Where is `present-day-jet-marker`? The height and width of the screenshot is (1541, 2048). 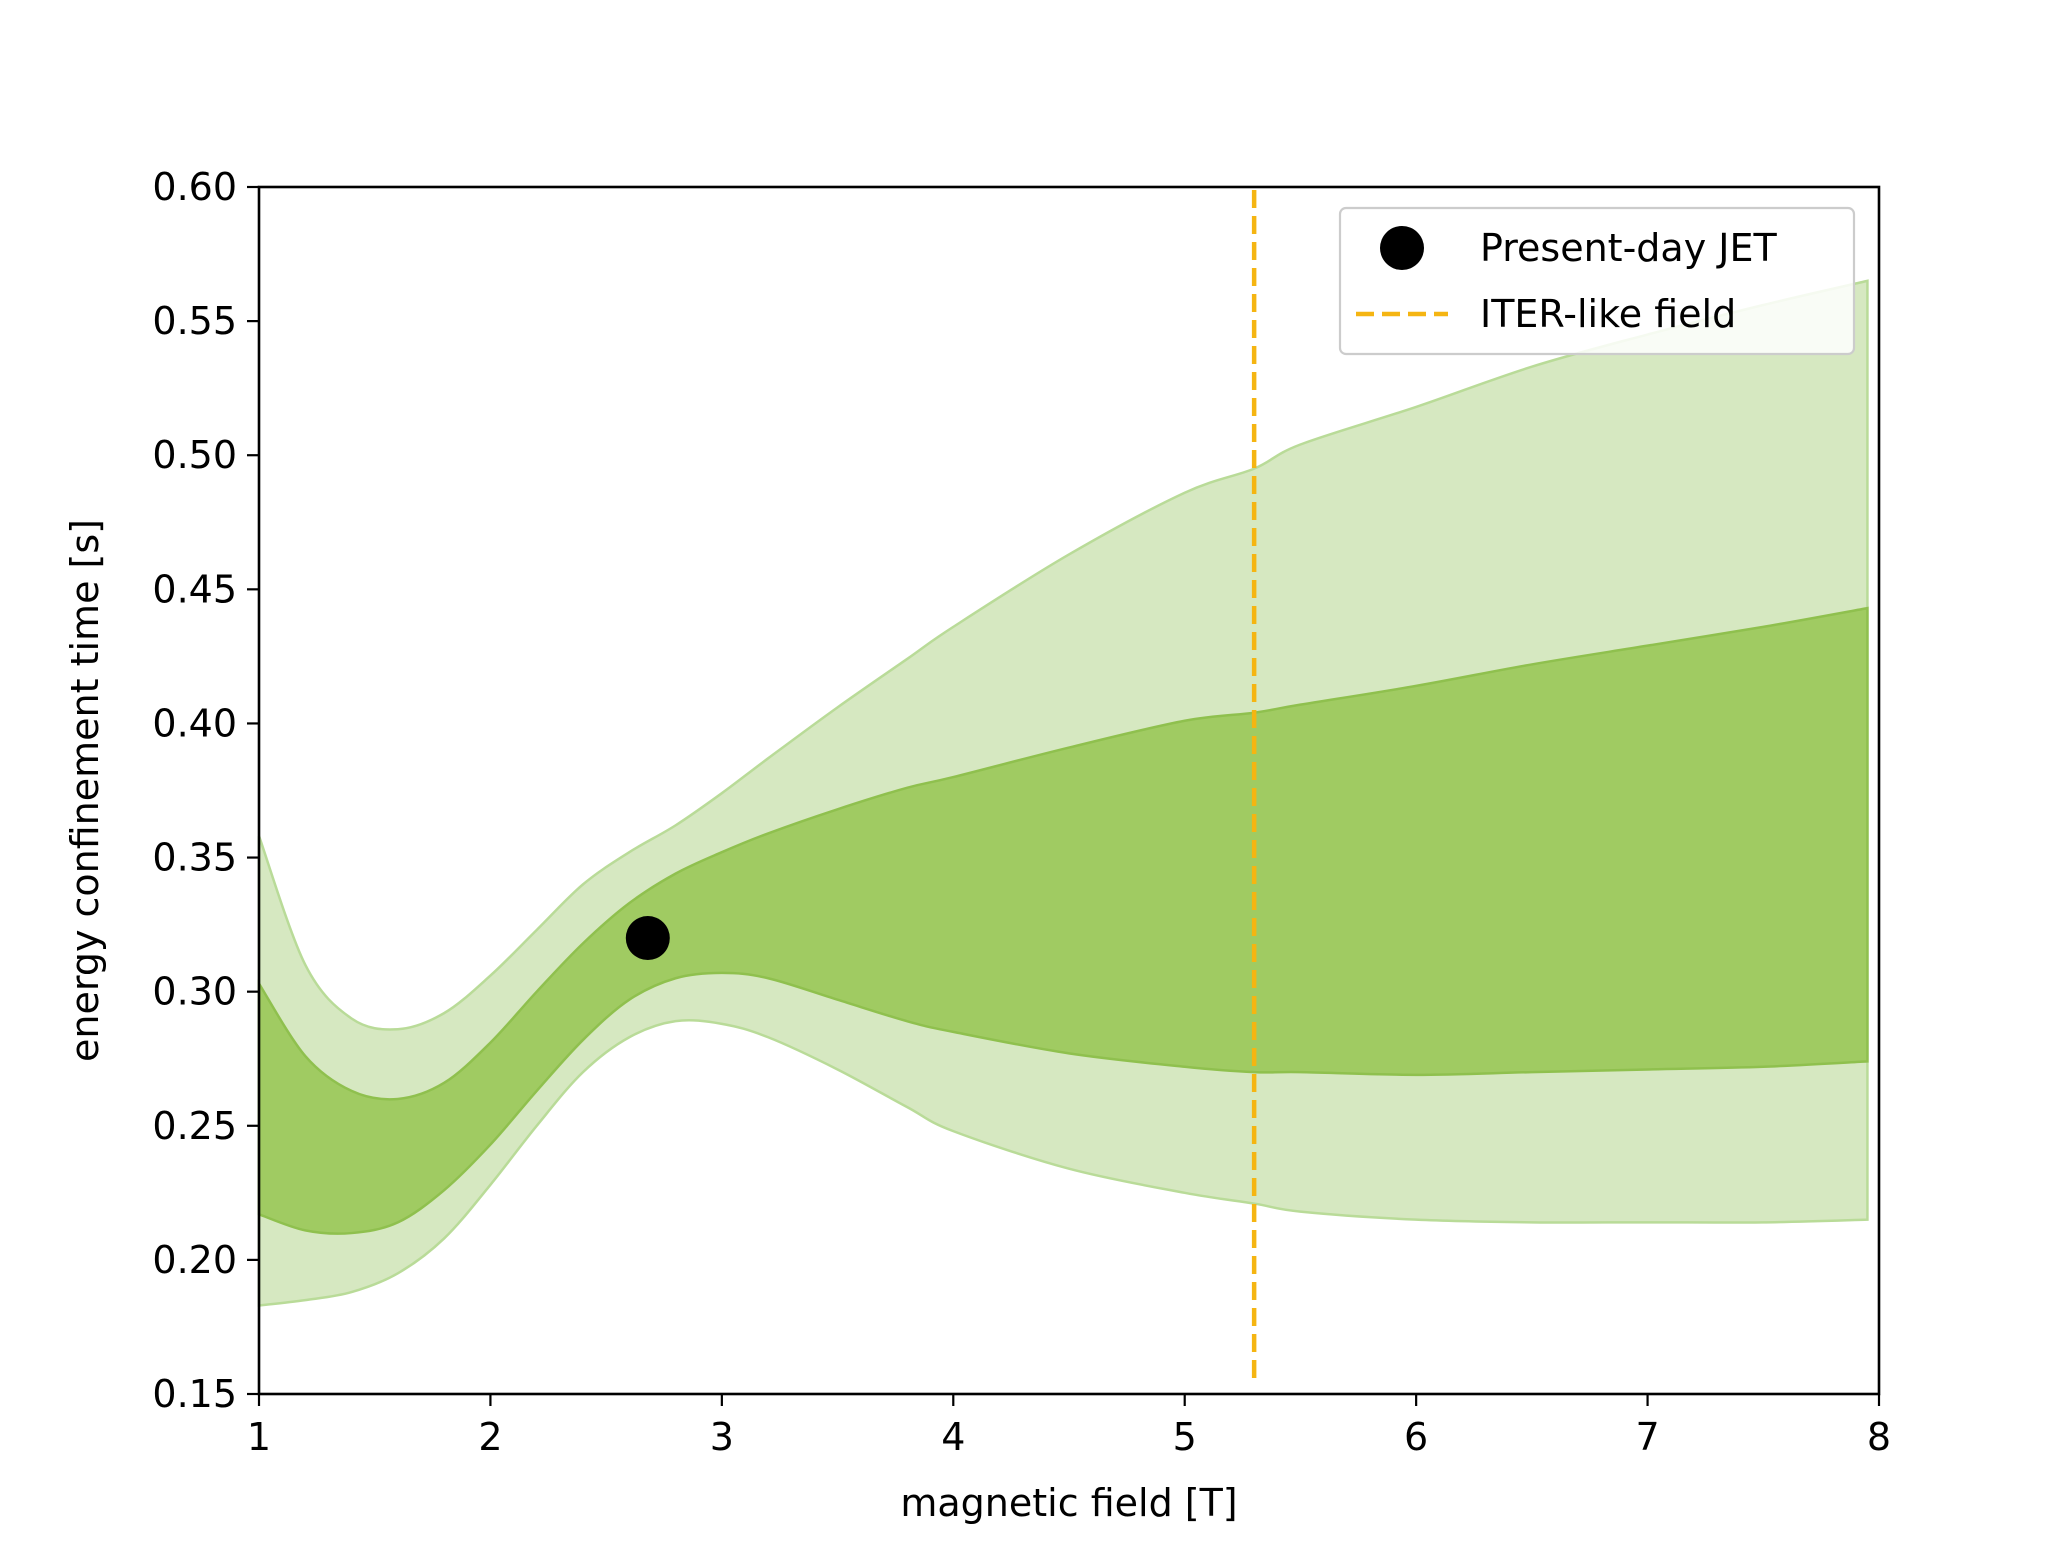 present-day-jet-marker is located at coordinates (647, 938).